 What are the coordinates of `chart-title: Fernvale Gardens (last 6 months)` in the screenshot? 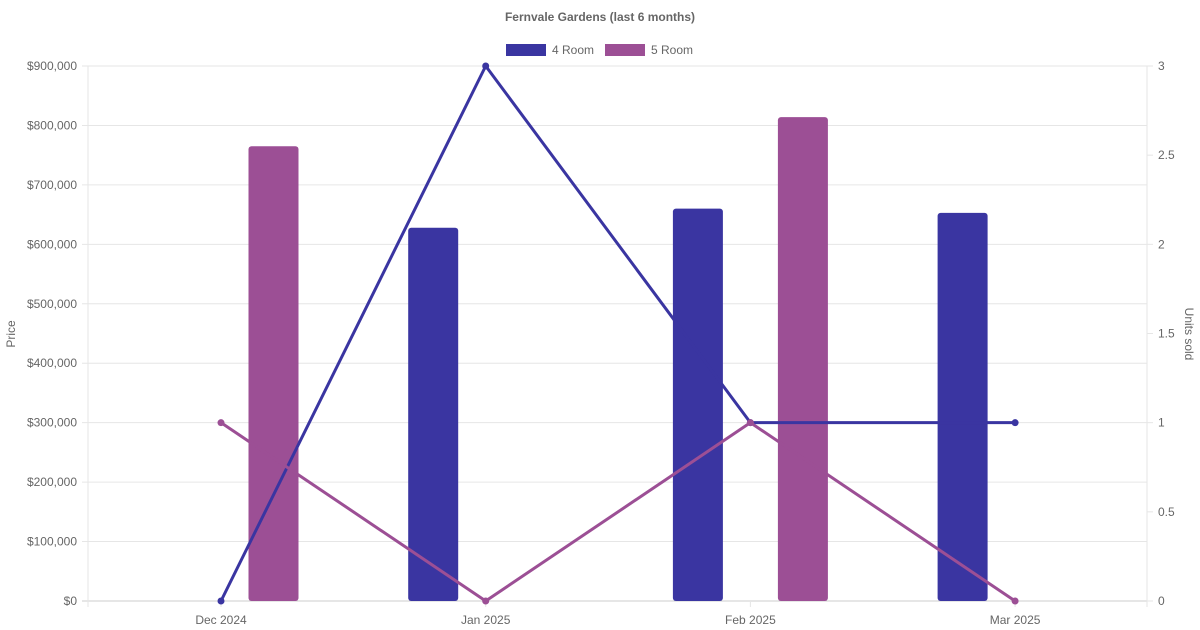 It's located at (600, 17).